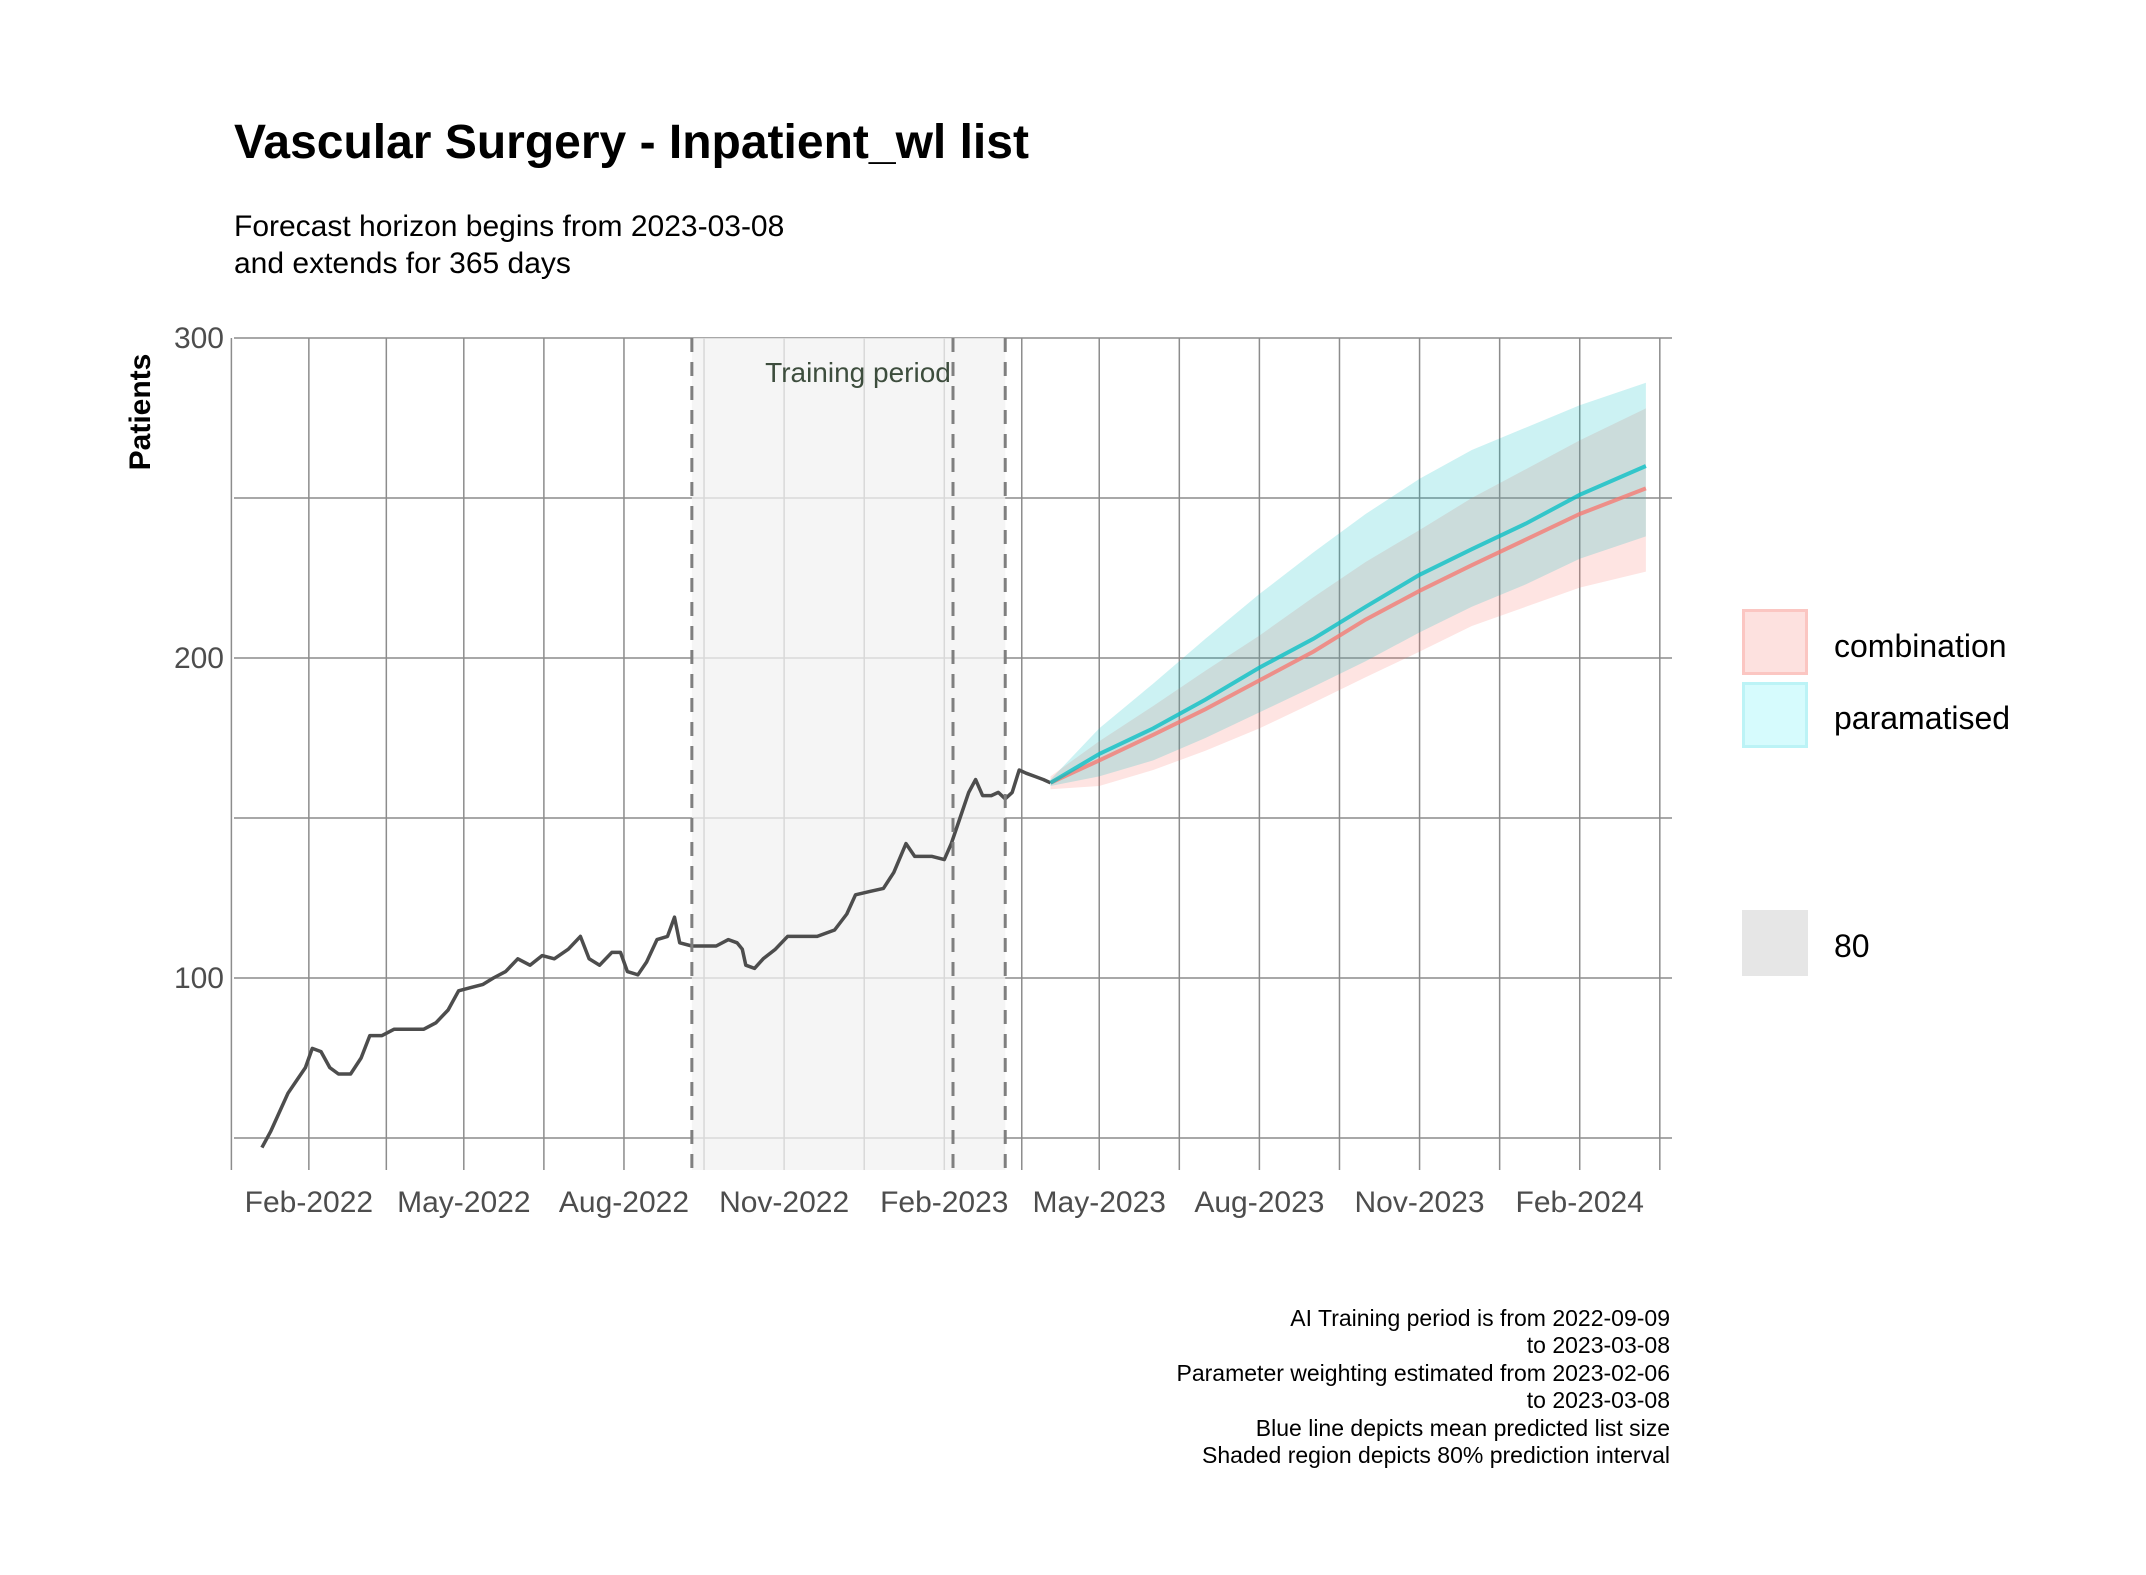 This screenshot has height=1575, width=2146. I want to click on y-tick-label: 100, so click(199, 978).